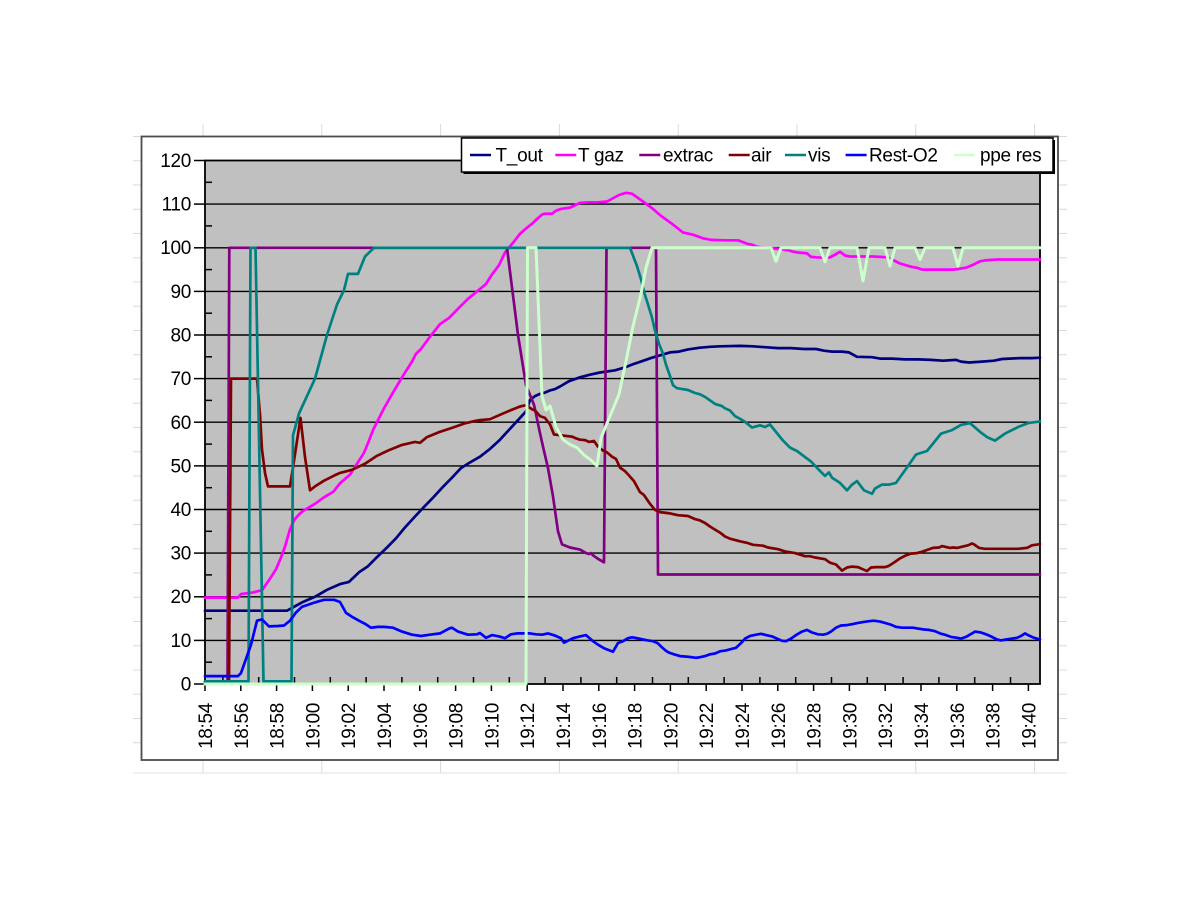  Describe the element at coordinates (528, 726) in the screenshot. I see `svg-text: 19:12` at that location.